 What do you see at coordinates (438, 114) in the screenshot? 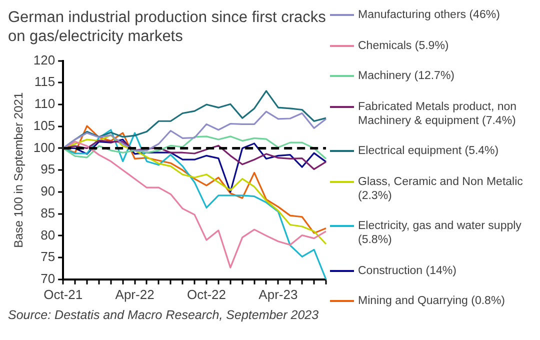
I see `legend-label: Fabricated Metals product, non Machinery & equipment (7.4%)` at bounding box center [438, 114].